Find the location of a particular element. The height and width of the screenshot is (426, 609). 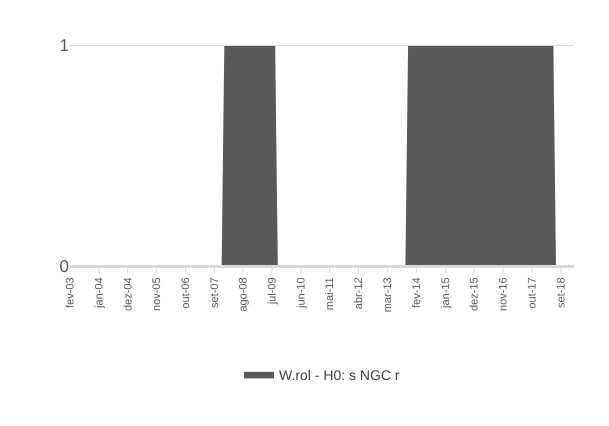

x-tick-label: fev-14 is located at coordinates (417, 292).